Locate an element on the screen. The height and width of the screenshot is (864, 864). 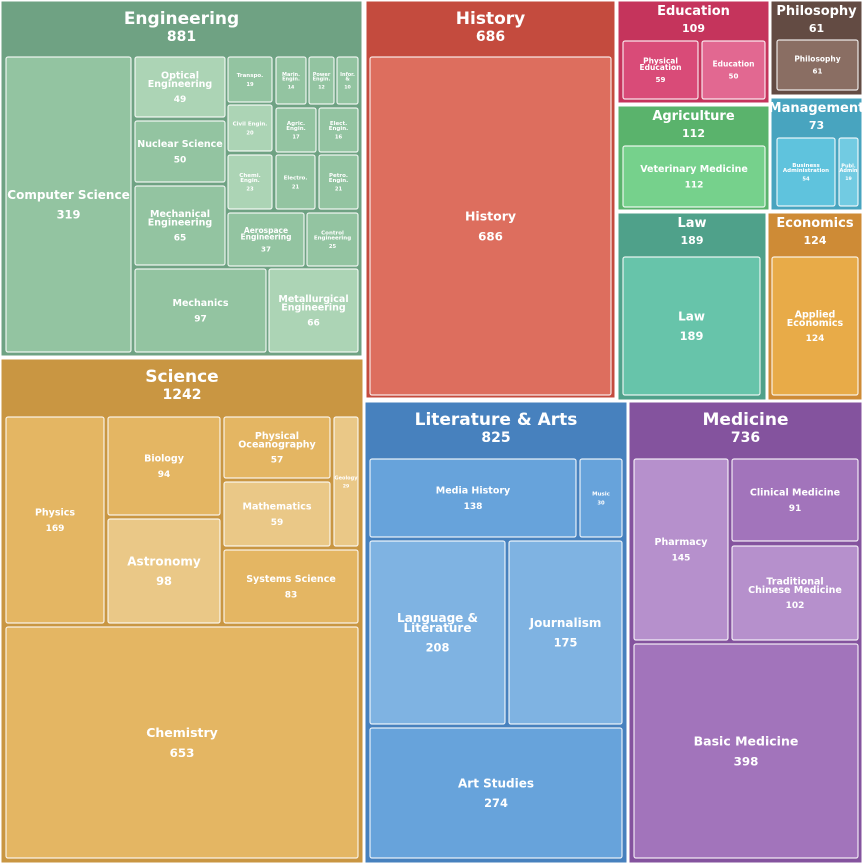
cell-value-clinical-medicine: 91 is located at coordinates (795, 509).